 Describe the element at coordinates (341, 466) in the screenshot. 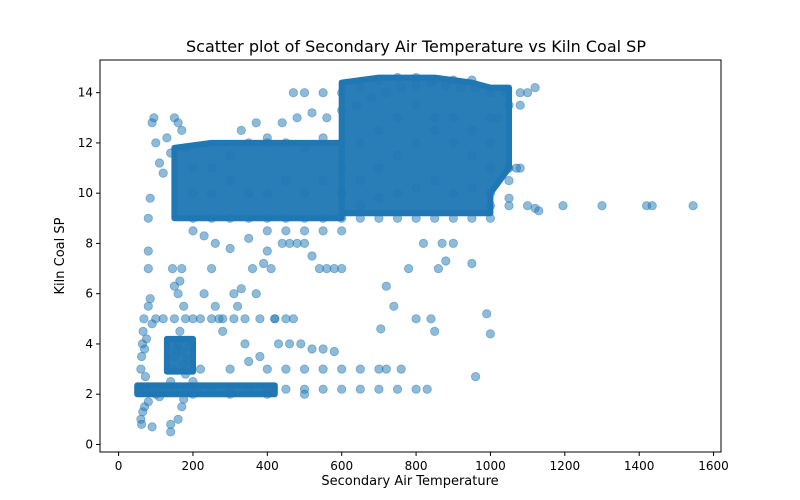

I see `x-tick-label: 600` at that location.